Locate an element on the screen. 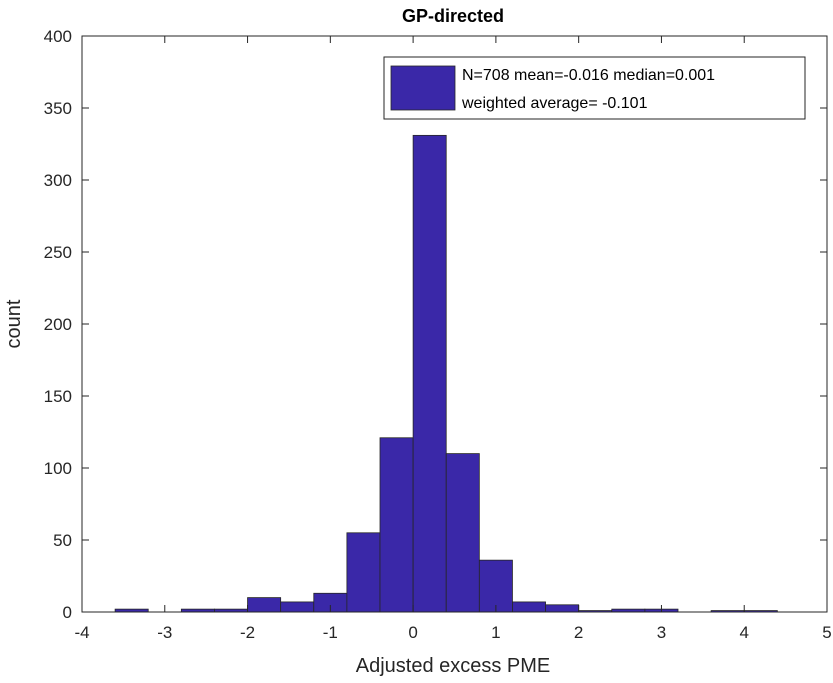 The width and height of the screenshot is (833, 683). x-tick-label: 4 is located at coordinates (743, 632).